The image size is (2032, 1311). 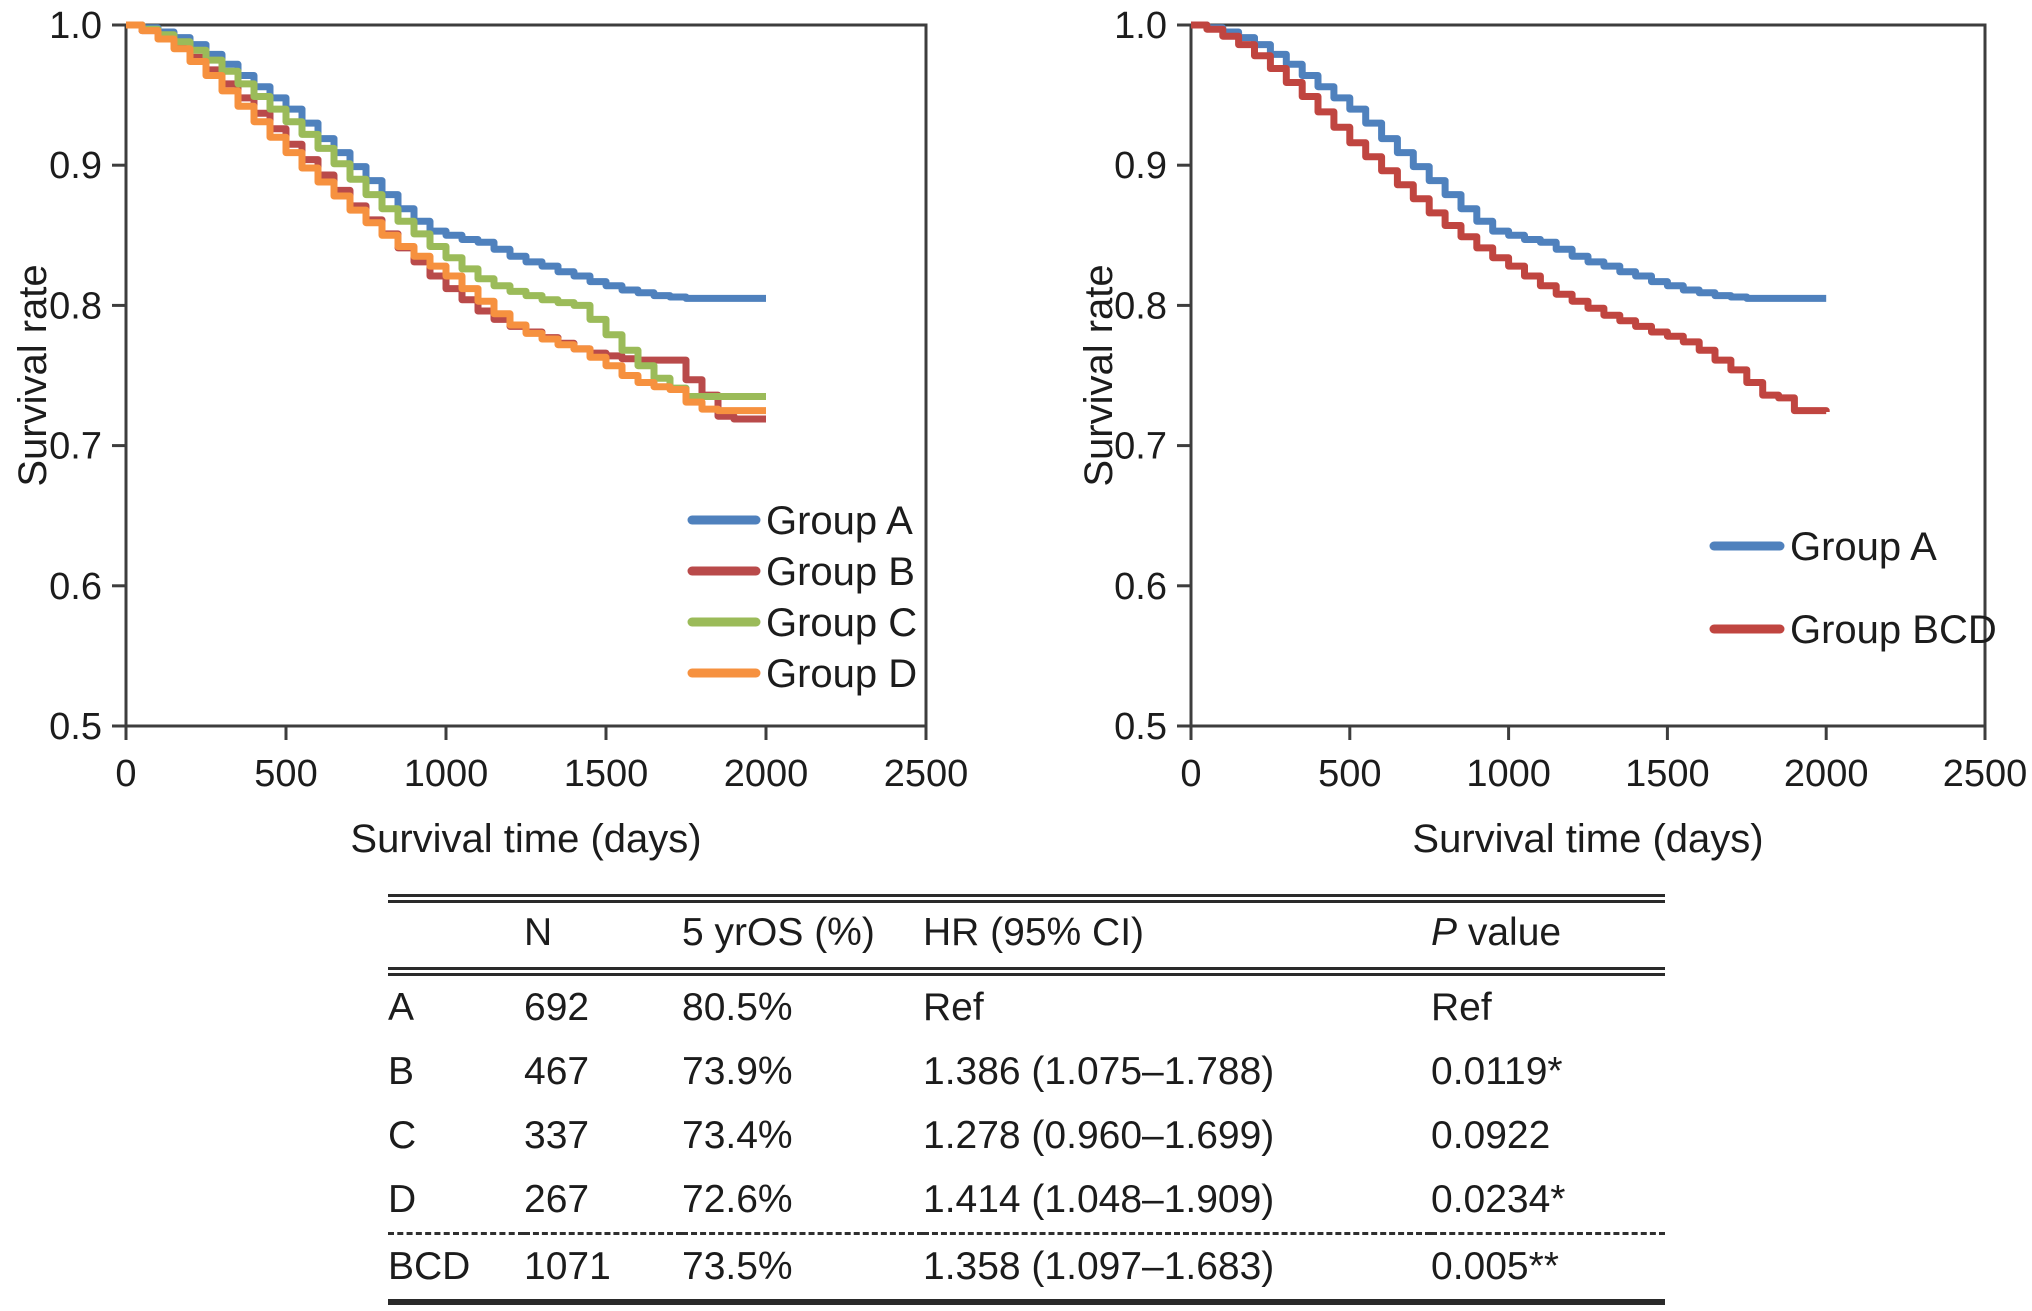 I want to click on table-row-a: A 692 80.5% Ref Ref, so click(x=1026, y=1006).